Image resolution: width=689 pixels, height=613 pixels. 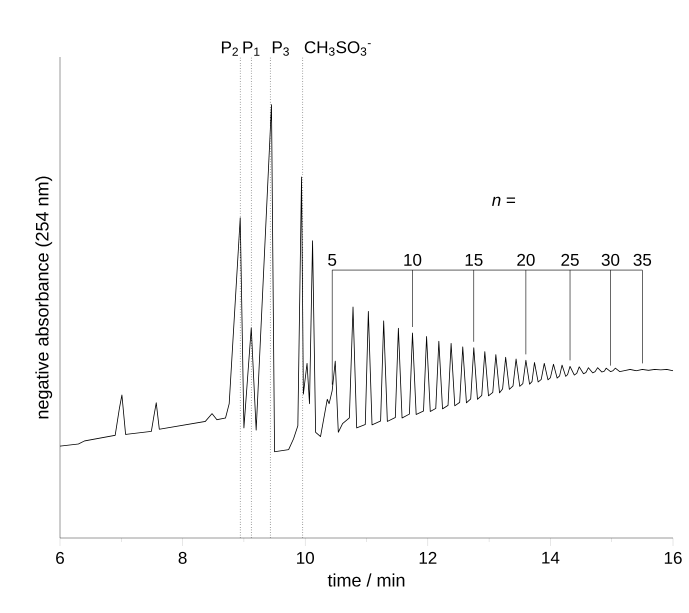 I want to click on annotation: 35, so click(x=643, y=260).